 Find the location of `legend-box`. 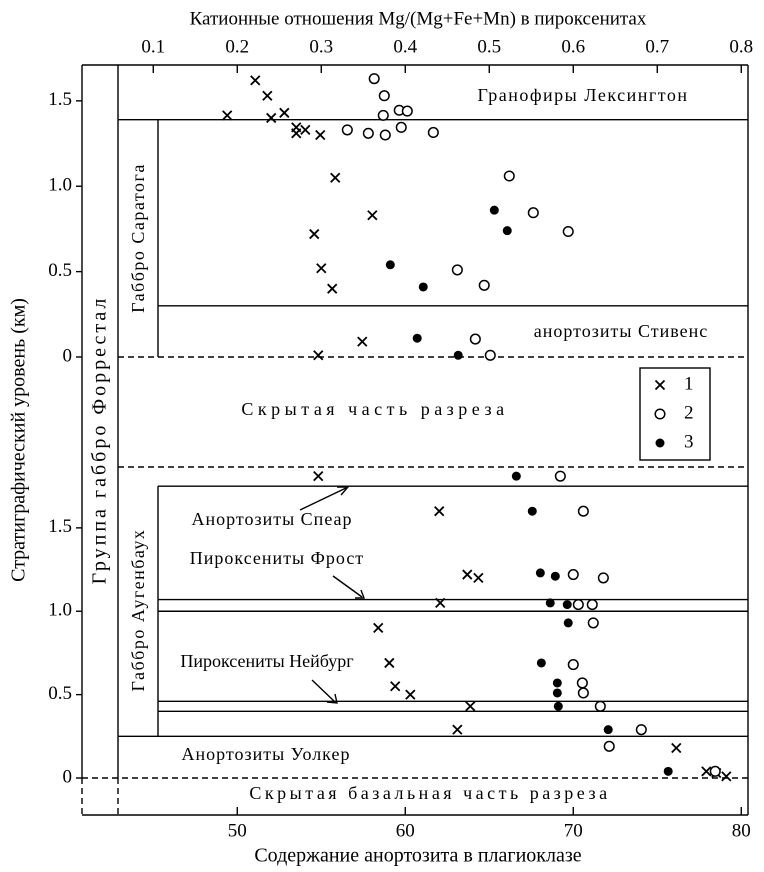

legend-box is located at coordinates (675, 414).